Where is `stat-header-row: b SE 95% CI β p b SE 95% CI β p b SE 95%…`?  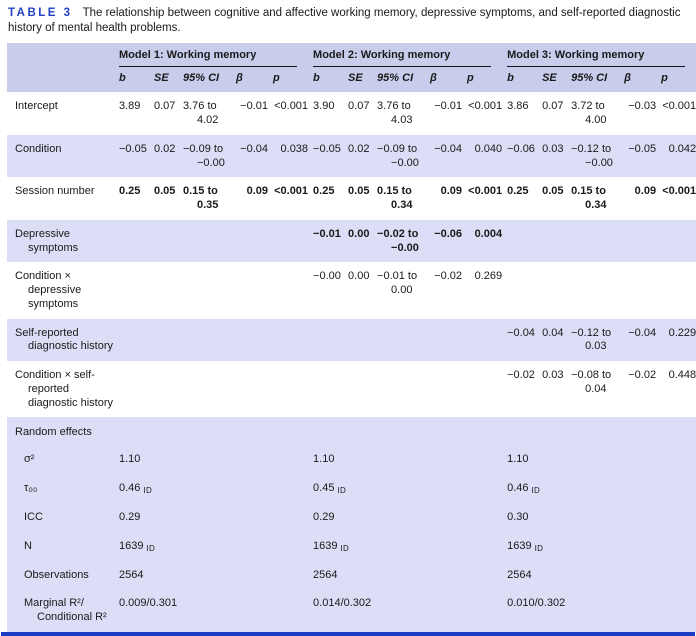 stat-header-row: b SE 95% CI β p b SE 95% CI β p b SE 95%… is located at coordinates (351, 79).